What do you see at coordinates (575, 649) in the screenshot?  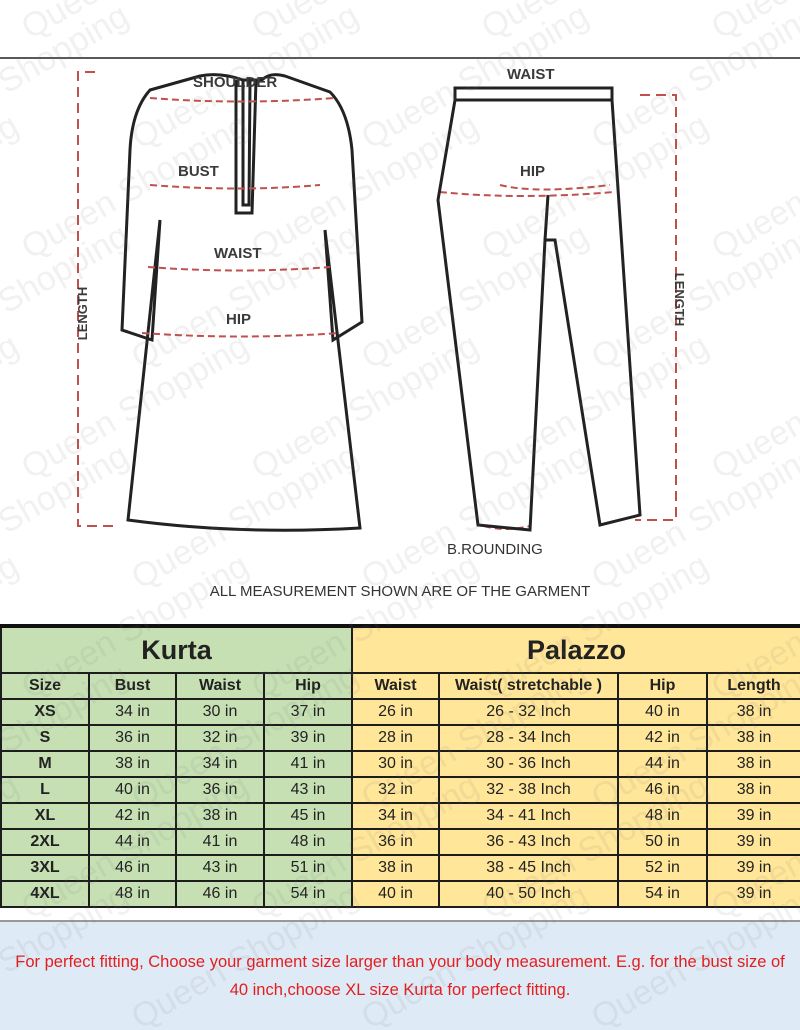 I see `palazzo-group-header: Palazzo` at bounding box center [575, 649].